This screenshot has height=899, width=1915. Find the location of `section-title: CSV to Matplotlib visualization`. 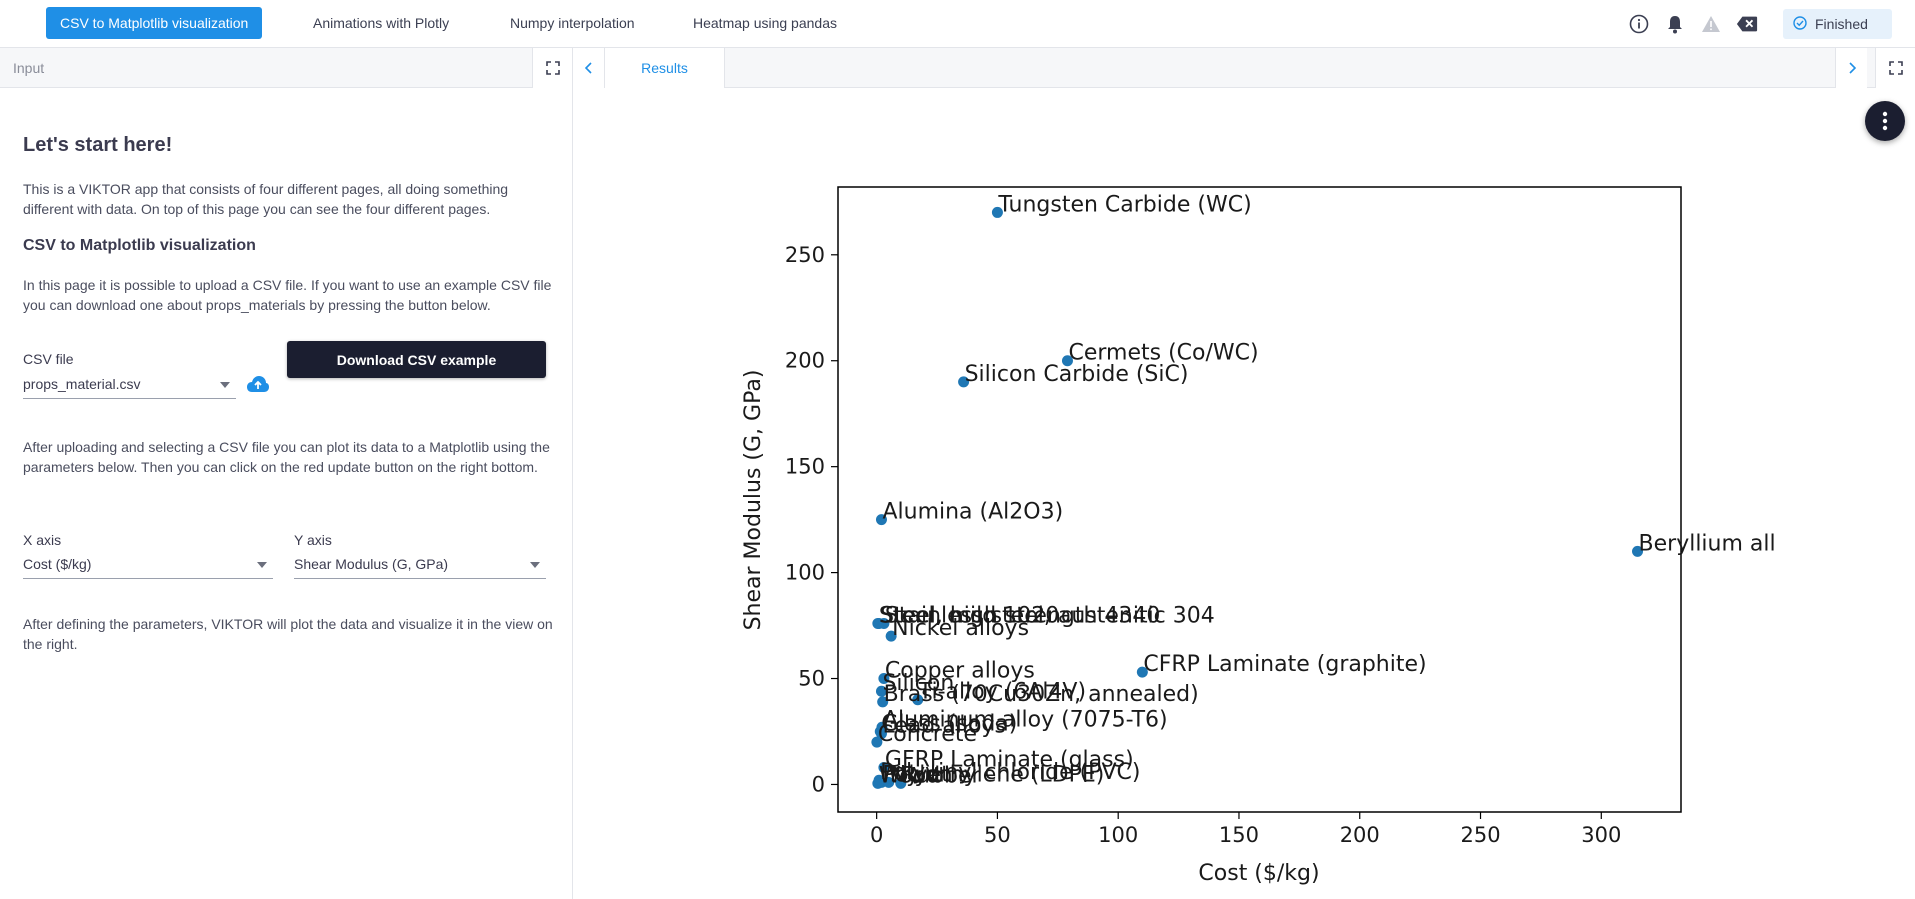

section-title: CSV to Matplotlib visualization is located at coordinates (139, 245).